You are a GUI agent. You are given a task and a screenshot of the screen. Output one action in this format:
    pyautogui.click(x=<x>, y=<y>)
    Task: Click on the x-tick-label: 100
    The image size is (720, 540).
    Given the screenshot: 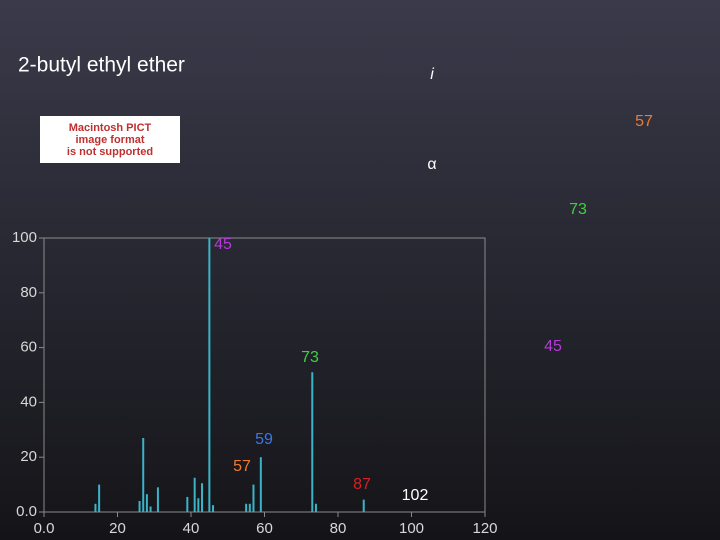 What is the action you would take?
    pyautogui.click(x=411, y=528)
    